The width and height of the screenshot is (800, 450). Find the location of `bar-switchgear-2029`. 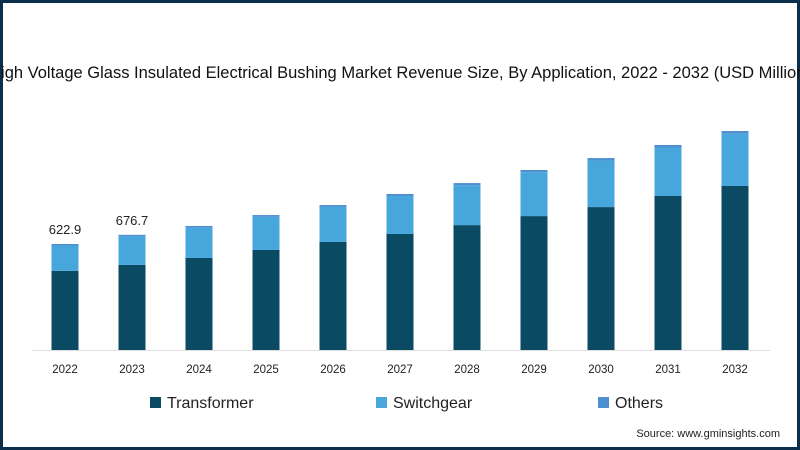

bar-switchgear-2029 is located at coordinates (534, 194).